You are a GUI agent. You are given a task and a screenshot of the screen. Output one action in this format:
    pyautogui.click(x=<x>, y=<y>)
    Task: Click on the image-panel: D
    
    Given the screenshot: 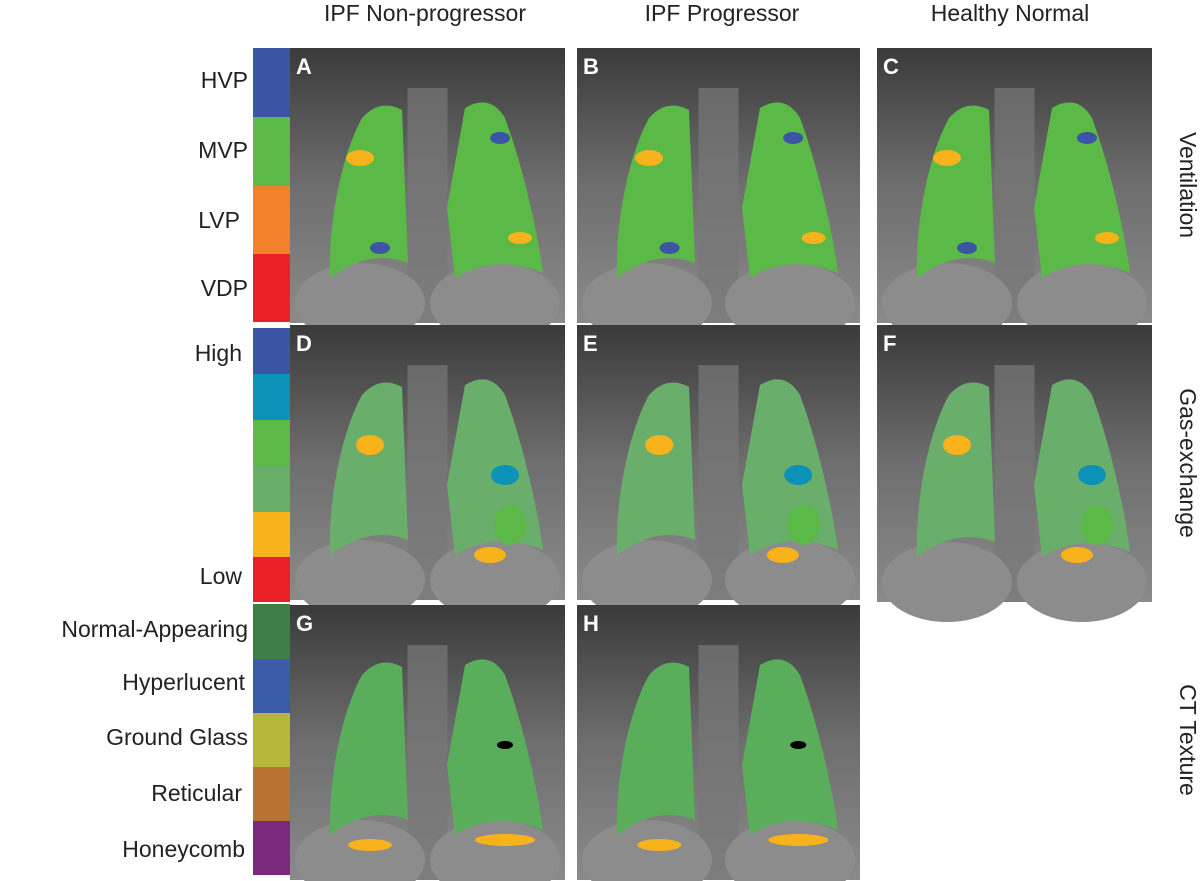 What is the action you would take?
    pyautogui.click(x=427, y=472)
    